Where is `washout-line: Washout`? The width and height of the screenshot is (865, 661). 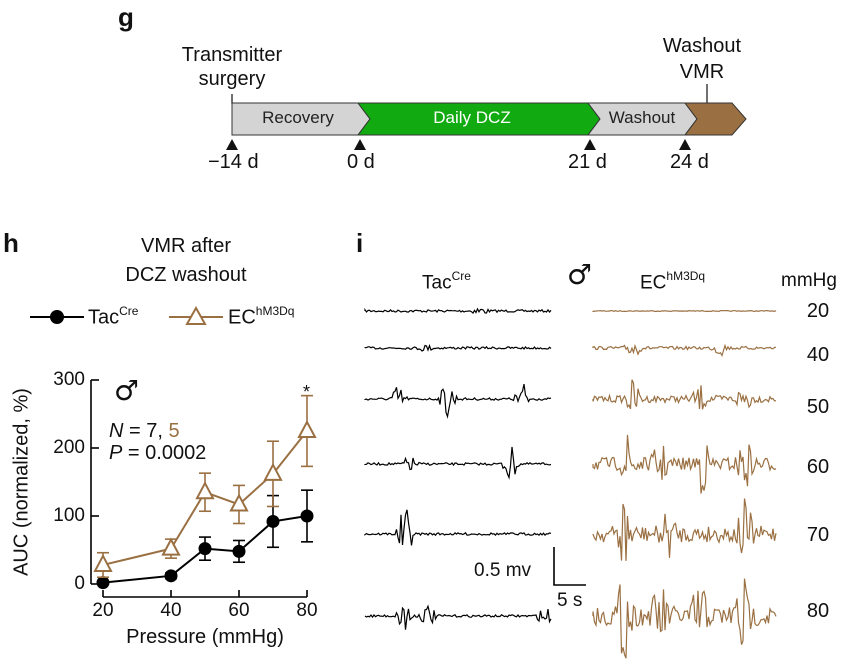
washout-line: Washout is located at coordinates (702, 46).